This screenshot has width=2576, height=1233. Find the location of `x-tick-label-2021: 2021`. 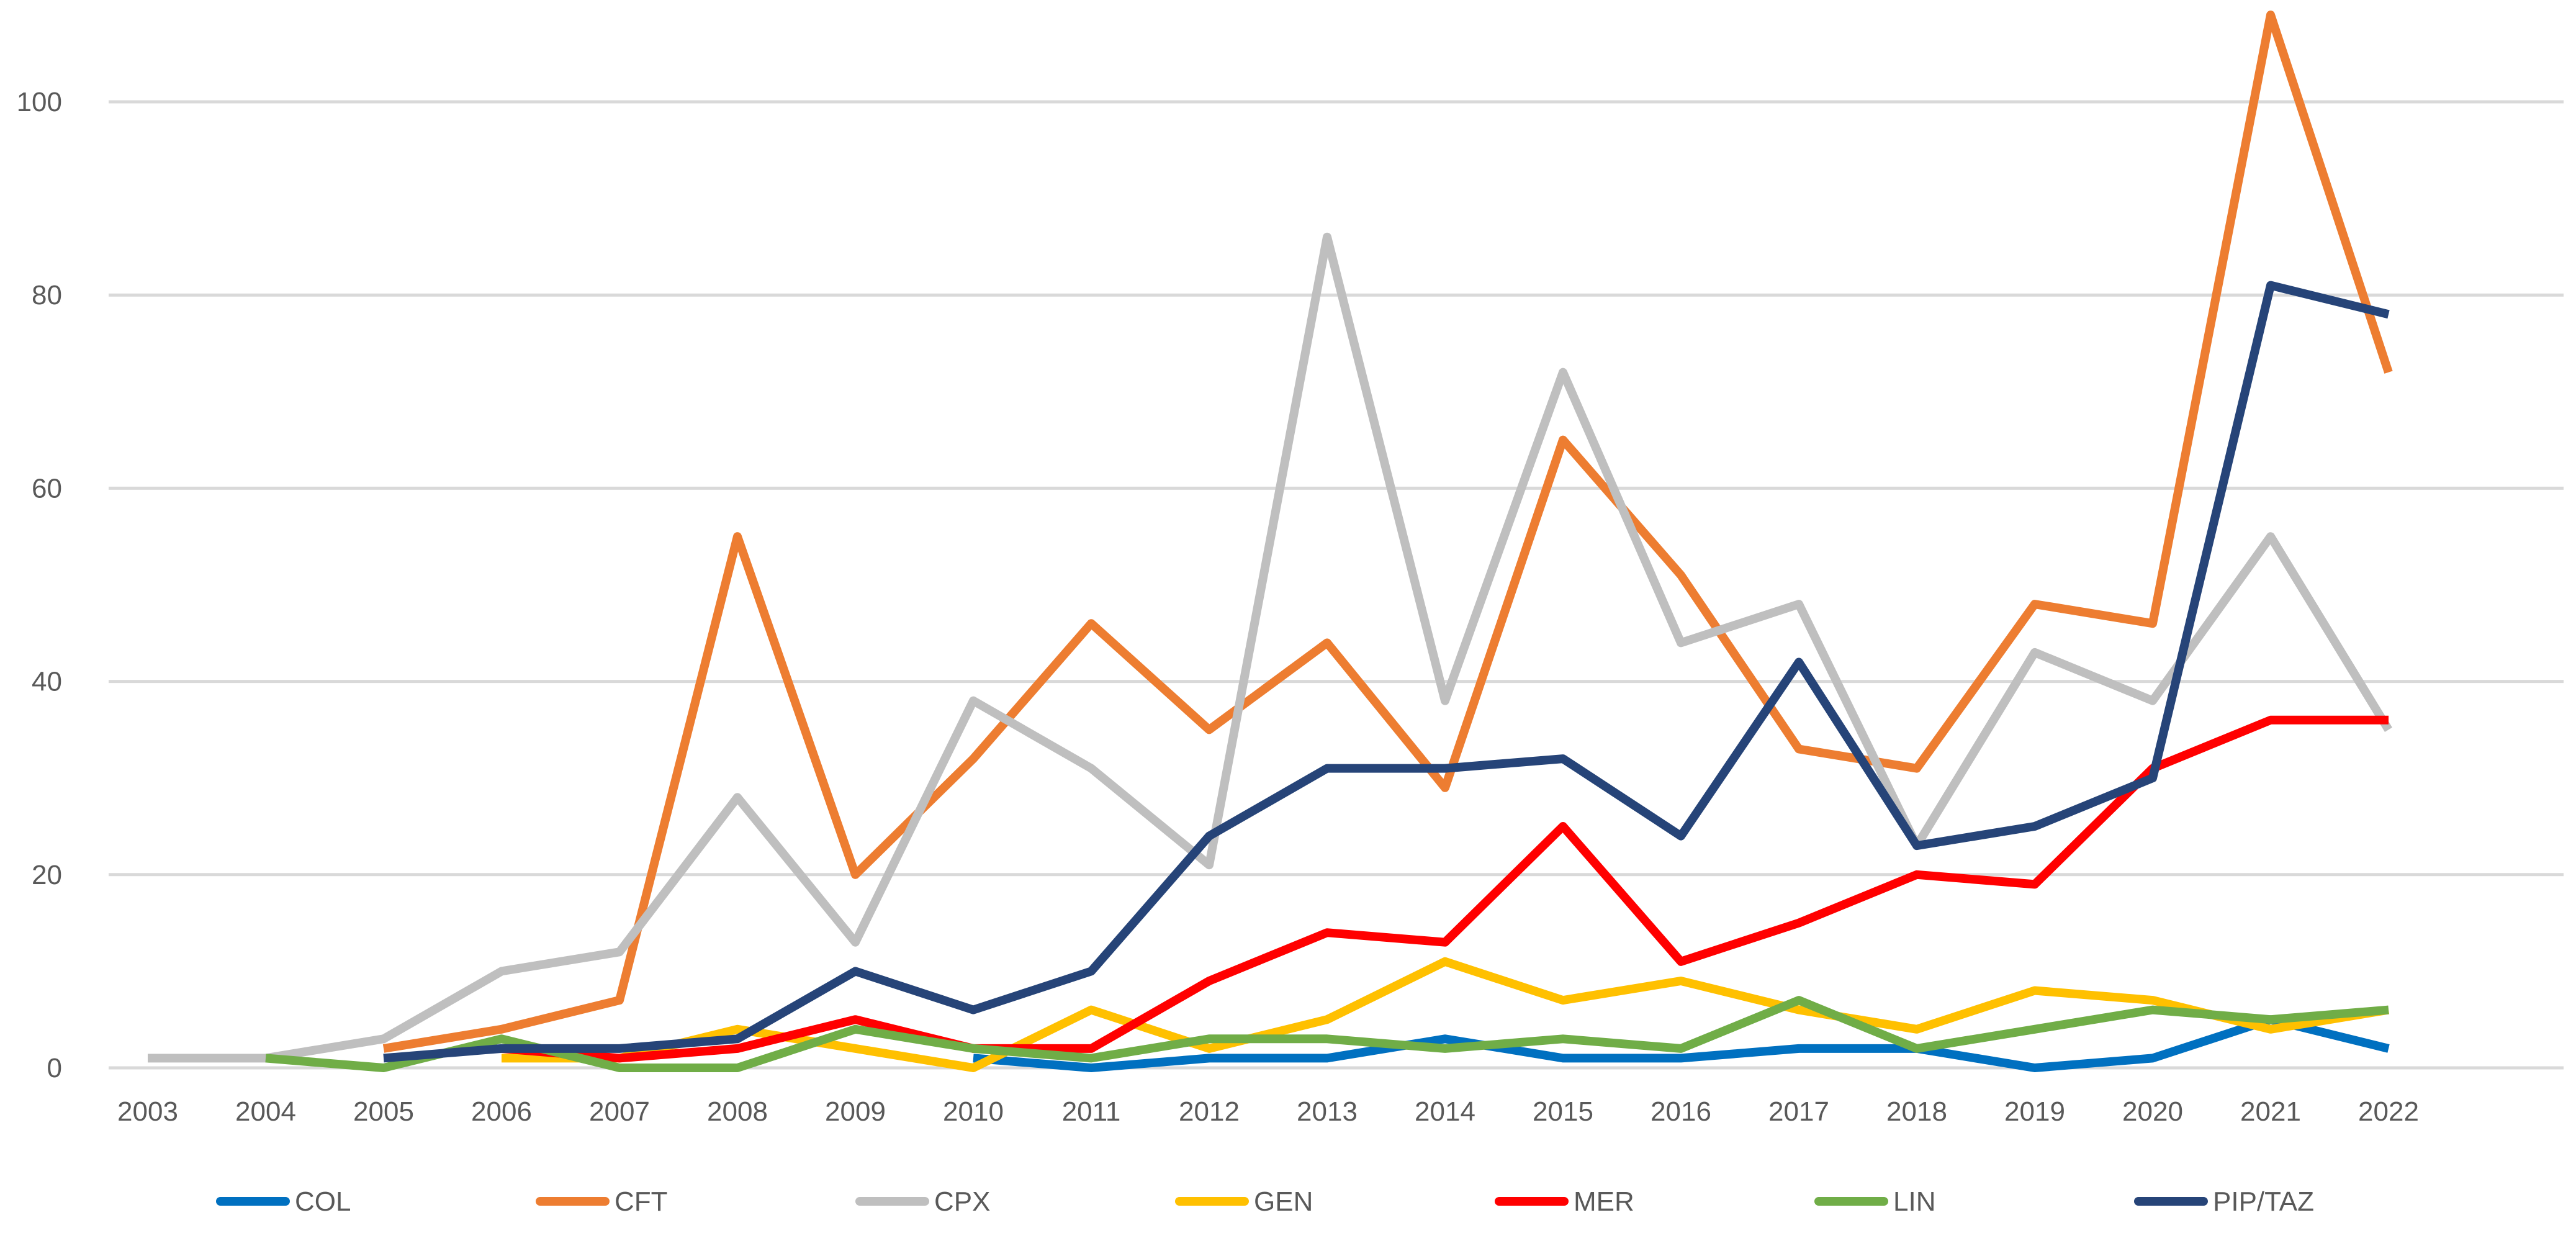

x-tick-label-2021: 2021 is located at coordinates (2270, 1111).